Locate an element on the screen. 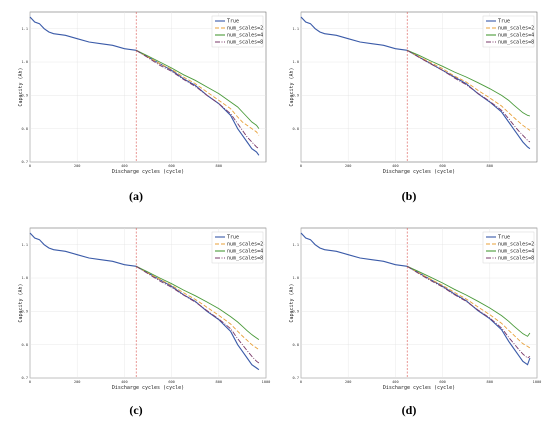 The height and width of the screenshot is (426, 550). panel-label: (a) is located at coordinates (136, 196).